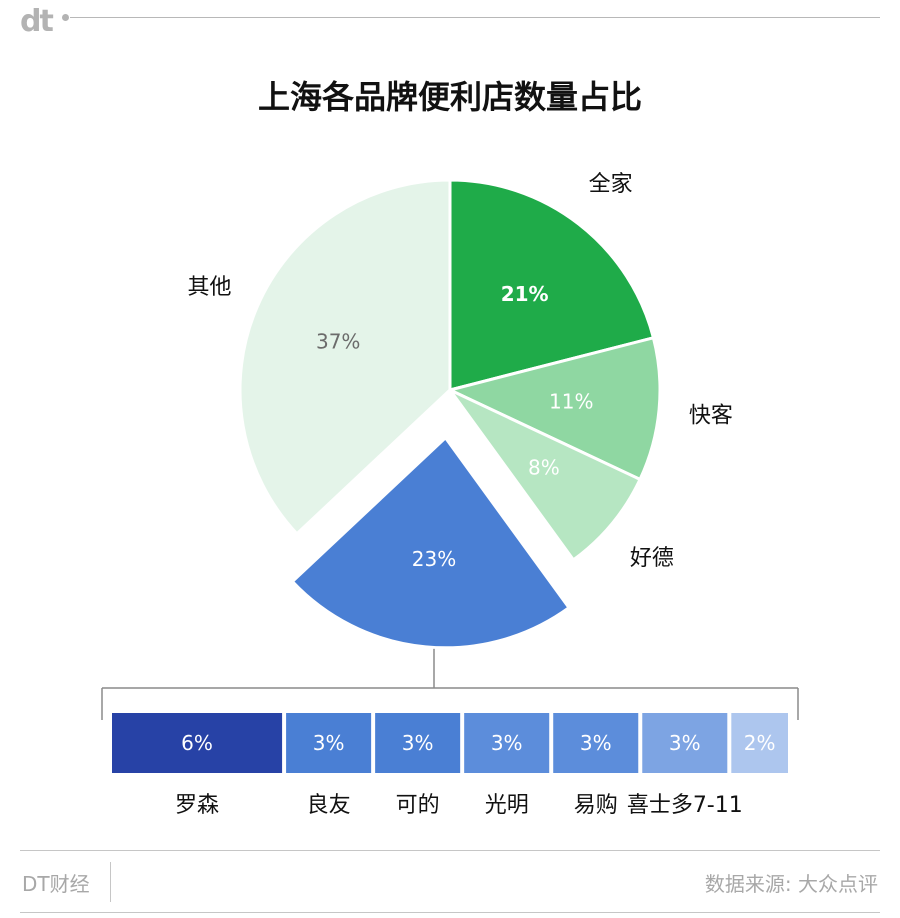  Describe the element at coordinates (525, 294) in the screenshot. I see `slice-value-label: 21%` at that location.